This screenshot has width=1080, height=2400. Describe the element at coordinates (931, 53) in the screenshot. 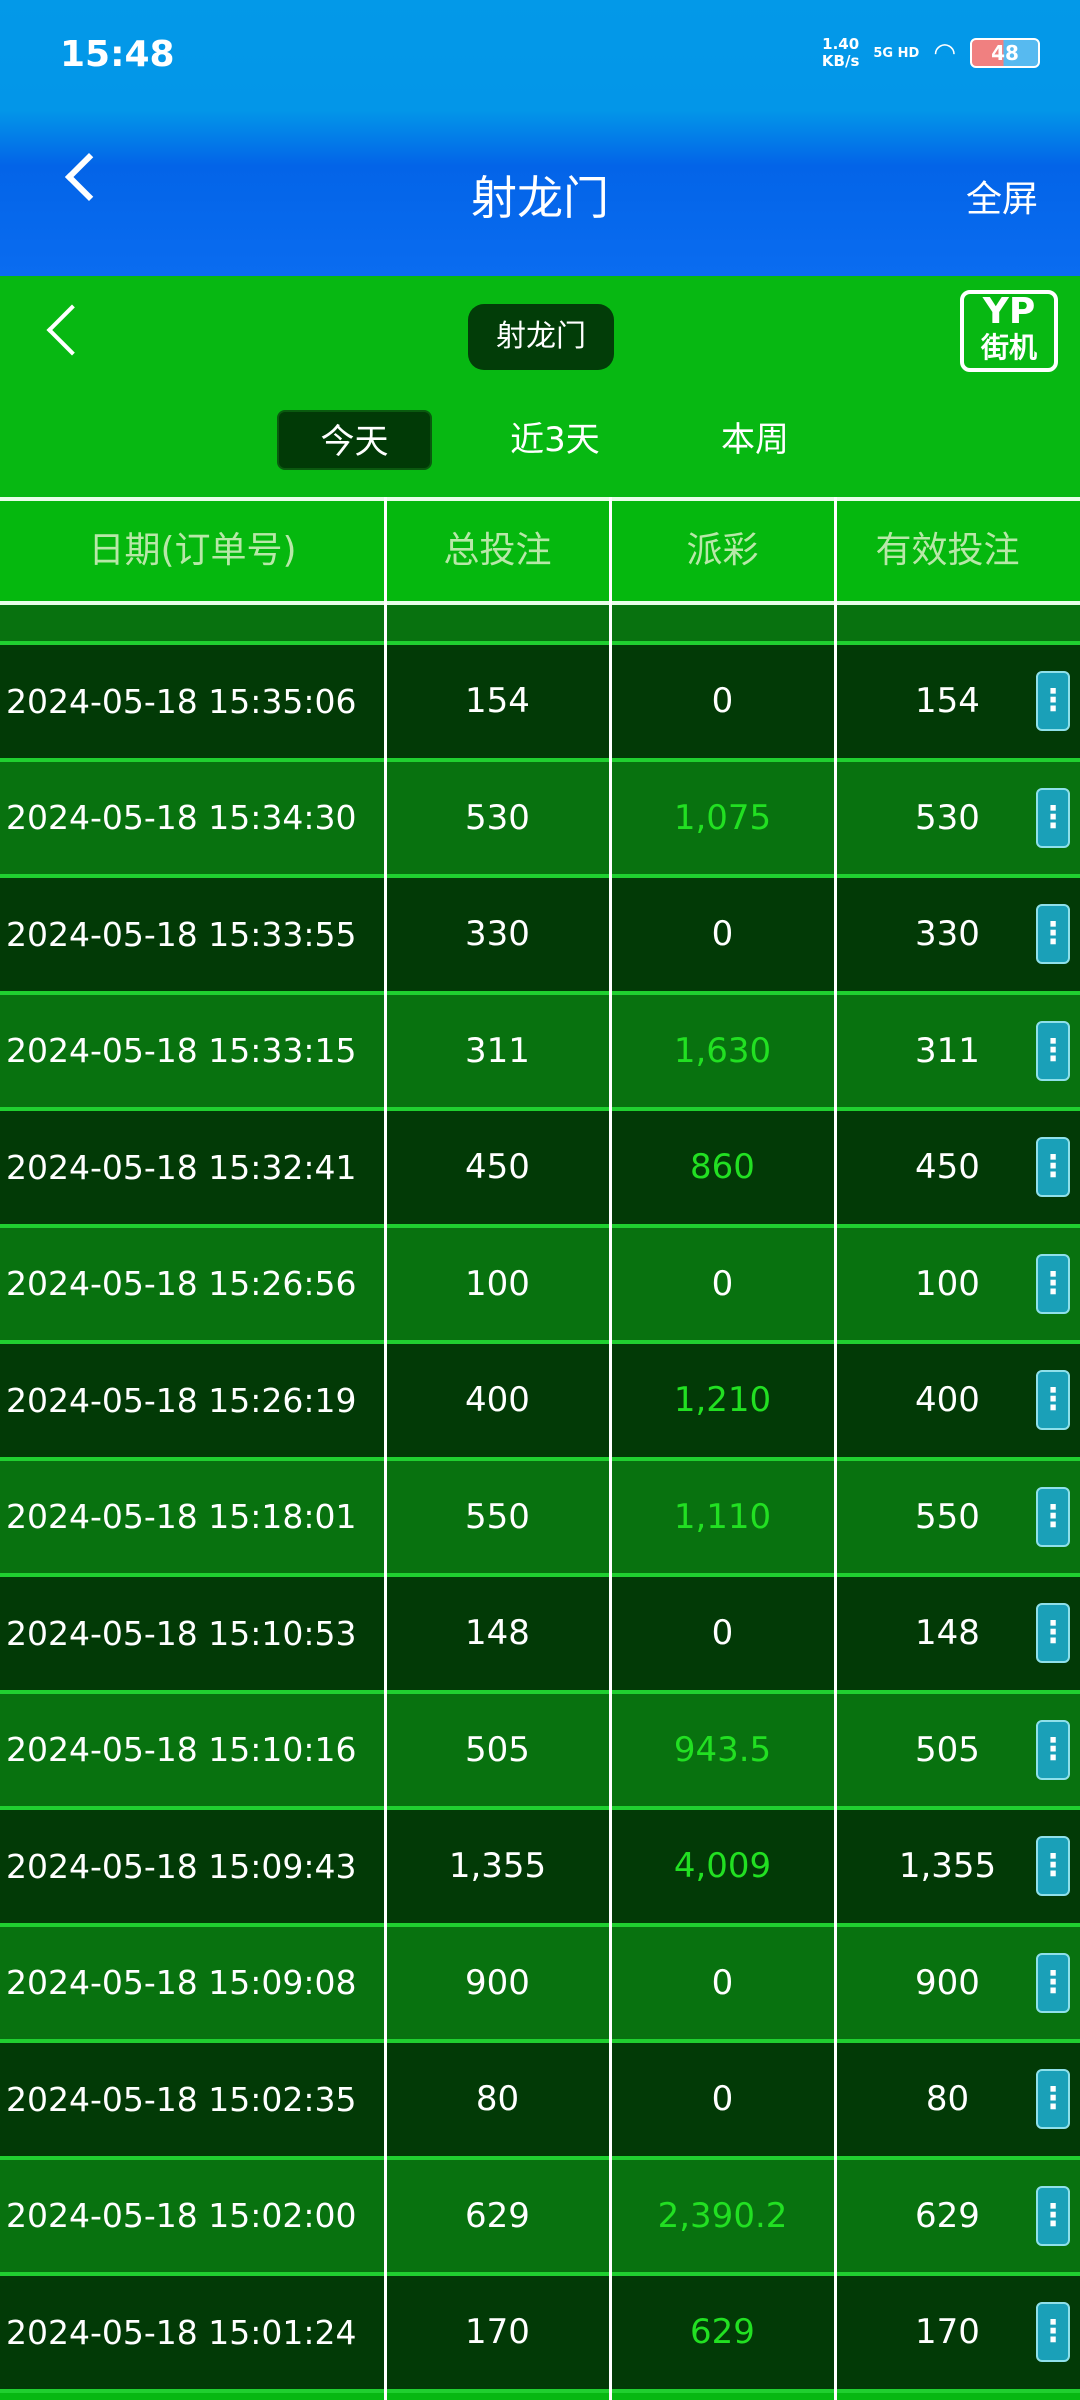

I see `status-icons: 1.40 KB/s 5G HD ◠ 48` at that location.